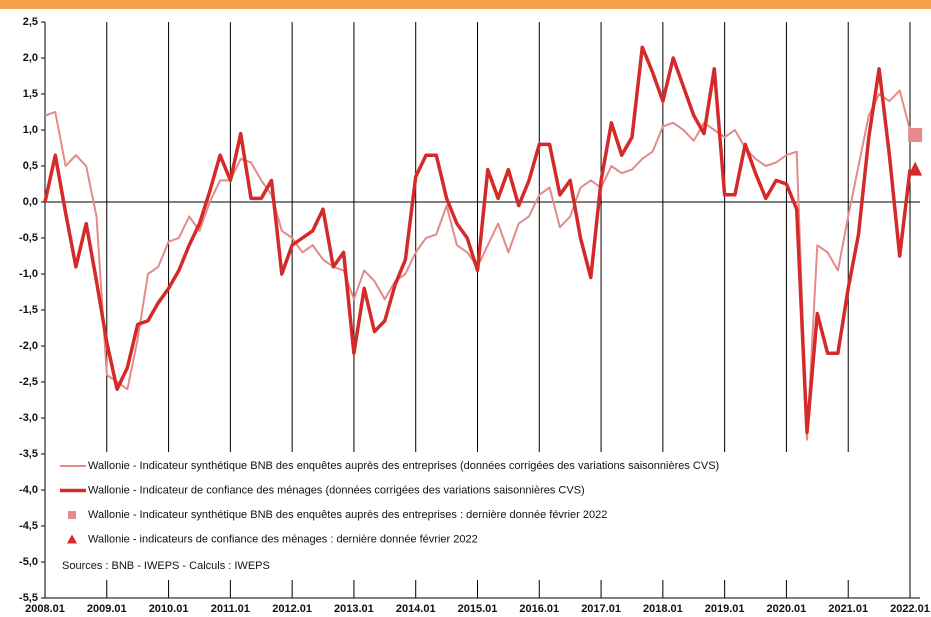 This screenshot has width=931, height=617. What do you see at coordinates (28, 346) in the screenshot?
I see `y-tick-label: -2,0` at bounding box center [28, 346].